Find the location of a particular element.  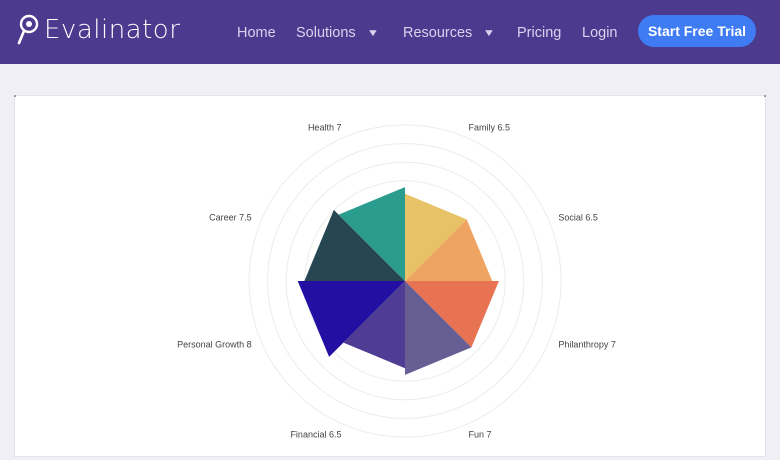

label-health: Health 7 is located at coordinates (325, 128).